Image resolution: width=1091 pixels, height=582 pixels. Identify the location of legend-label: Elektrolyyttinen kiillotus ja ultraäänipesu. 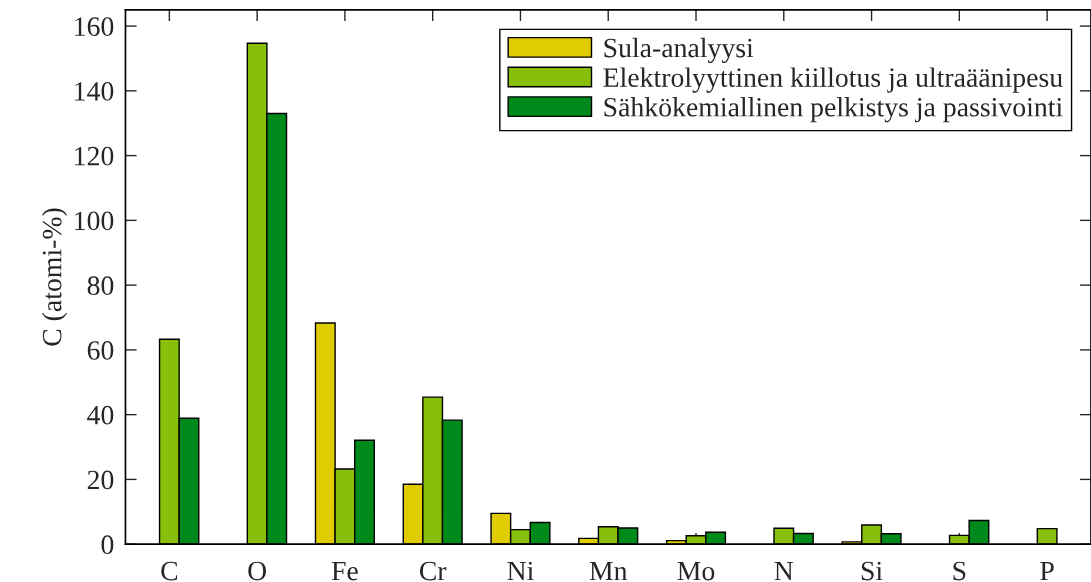
(833, 80).